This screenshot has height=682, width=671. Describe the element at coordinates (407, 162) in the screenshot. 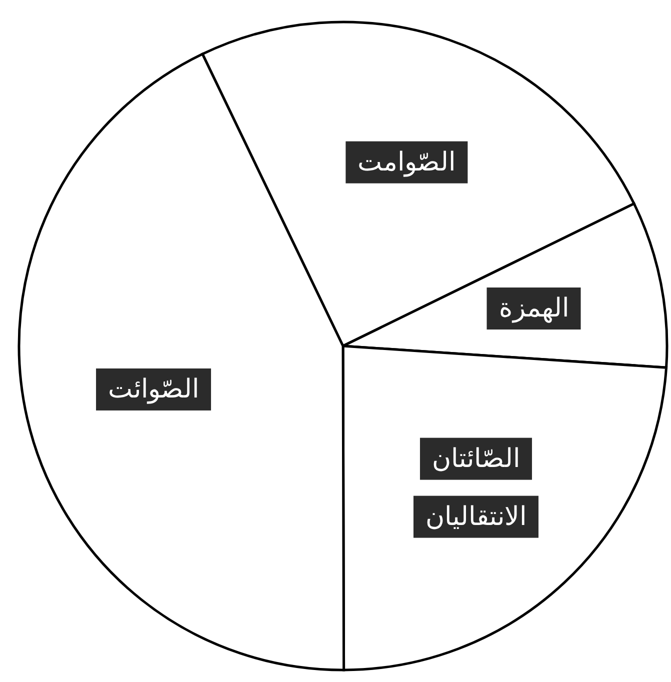

I see `slice-label: الصّوامت` at that location.